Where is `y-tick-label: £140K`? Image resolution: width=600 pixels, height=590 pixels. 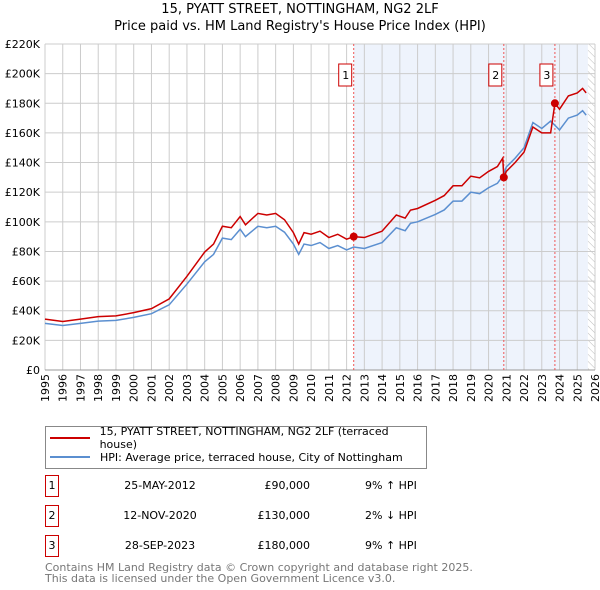
y-tick-label: £140K is located at coordinates (23, 163).